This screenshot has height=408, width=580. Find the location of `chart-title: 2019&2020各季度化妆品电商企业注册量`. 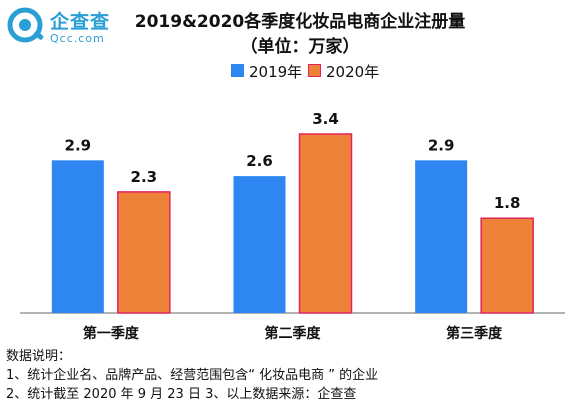

chart-title: 2019&2020各季度化妆品电商企业注册量 is located at coordinates (300, 22).